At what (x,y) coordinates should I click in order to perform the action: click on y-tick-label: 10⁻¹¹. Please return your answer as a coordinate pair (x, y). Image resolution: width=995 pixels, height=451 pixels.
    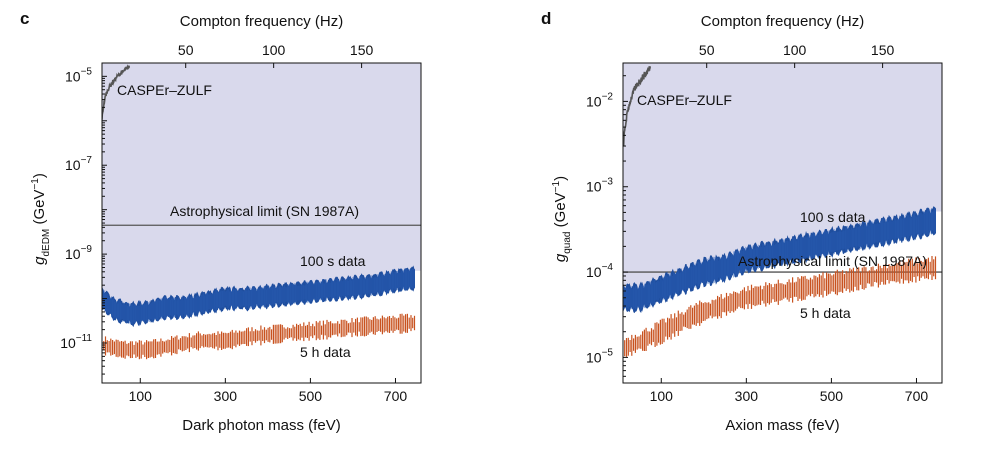
    Looking at the image, I should click on (76, 342).